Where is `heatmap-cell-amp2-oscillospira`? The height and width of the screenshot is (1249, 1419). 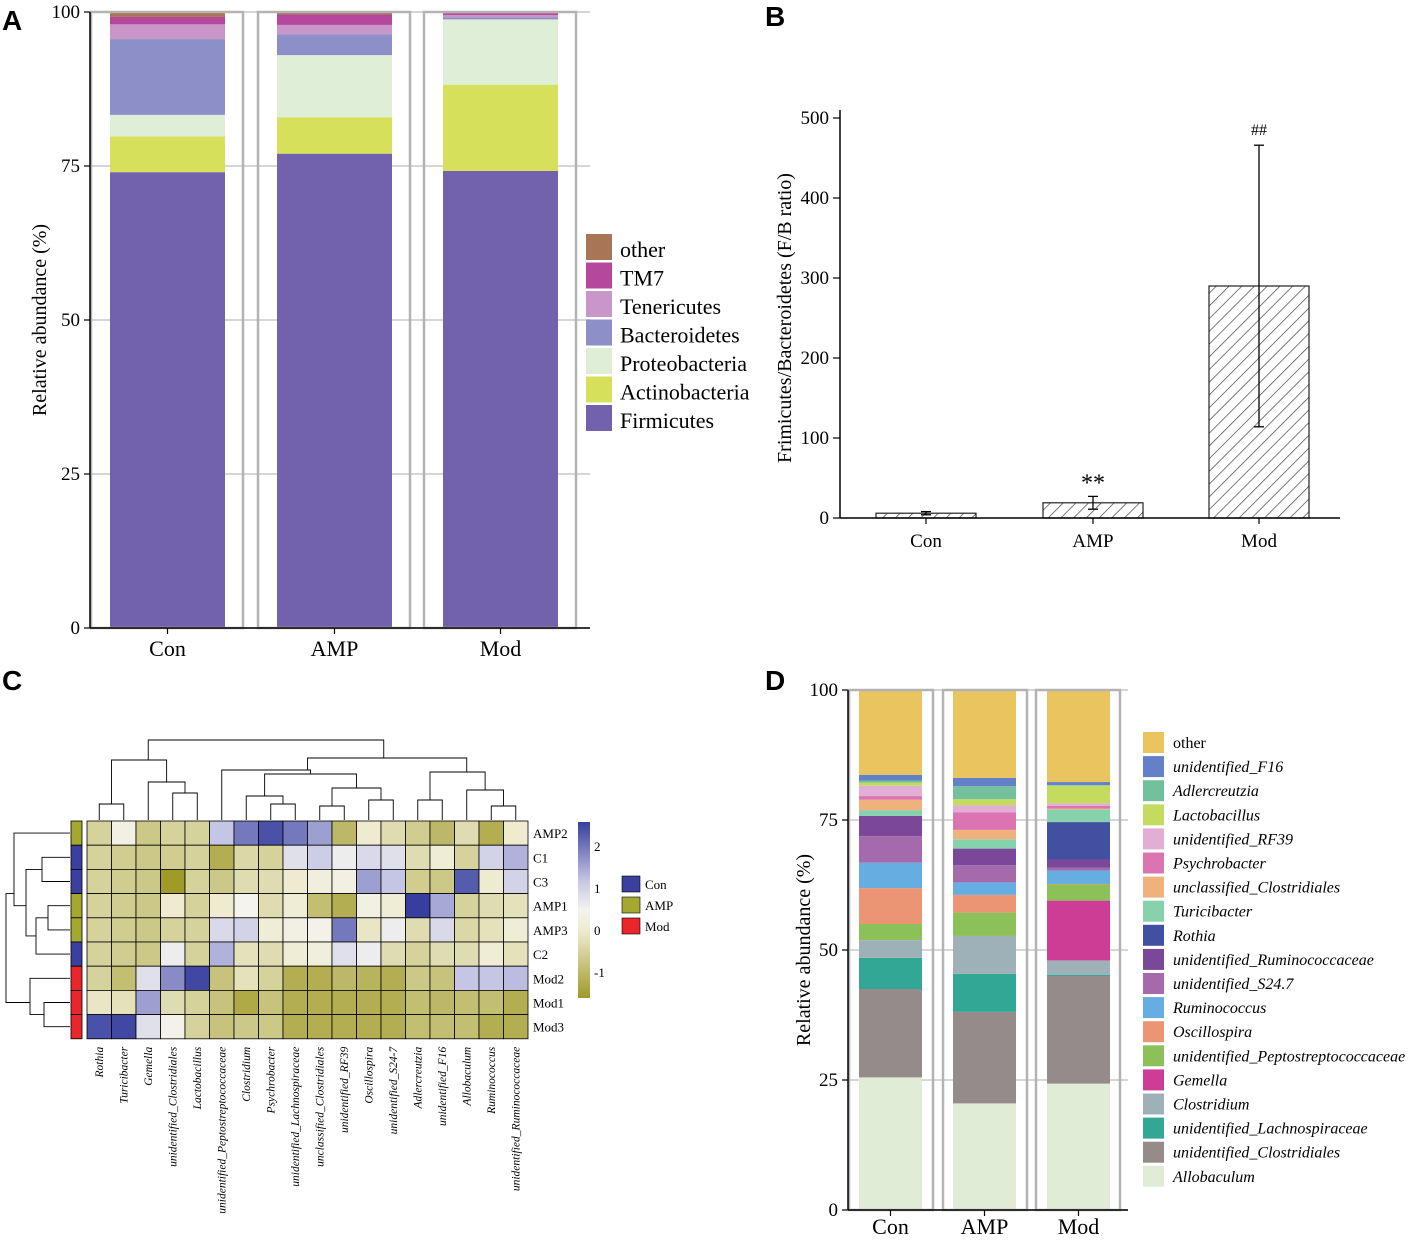 heatmap-cell-amp2-oscillospira is located at coordinates (369, 833).